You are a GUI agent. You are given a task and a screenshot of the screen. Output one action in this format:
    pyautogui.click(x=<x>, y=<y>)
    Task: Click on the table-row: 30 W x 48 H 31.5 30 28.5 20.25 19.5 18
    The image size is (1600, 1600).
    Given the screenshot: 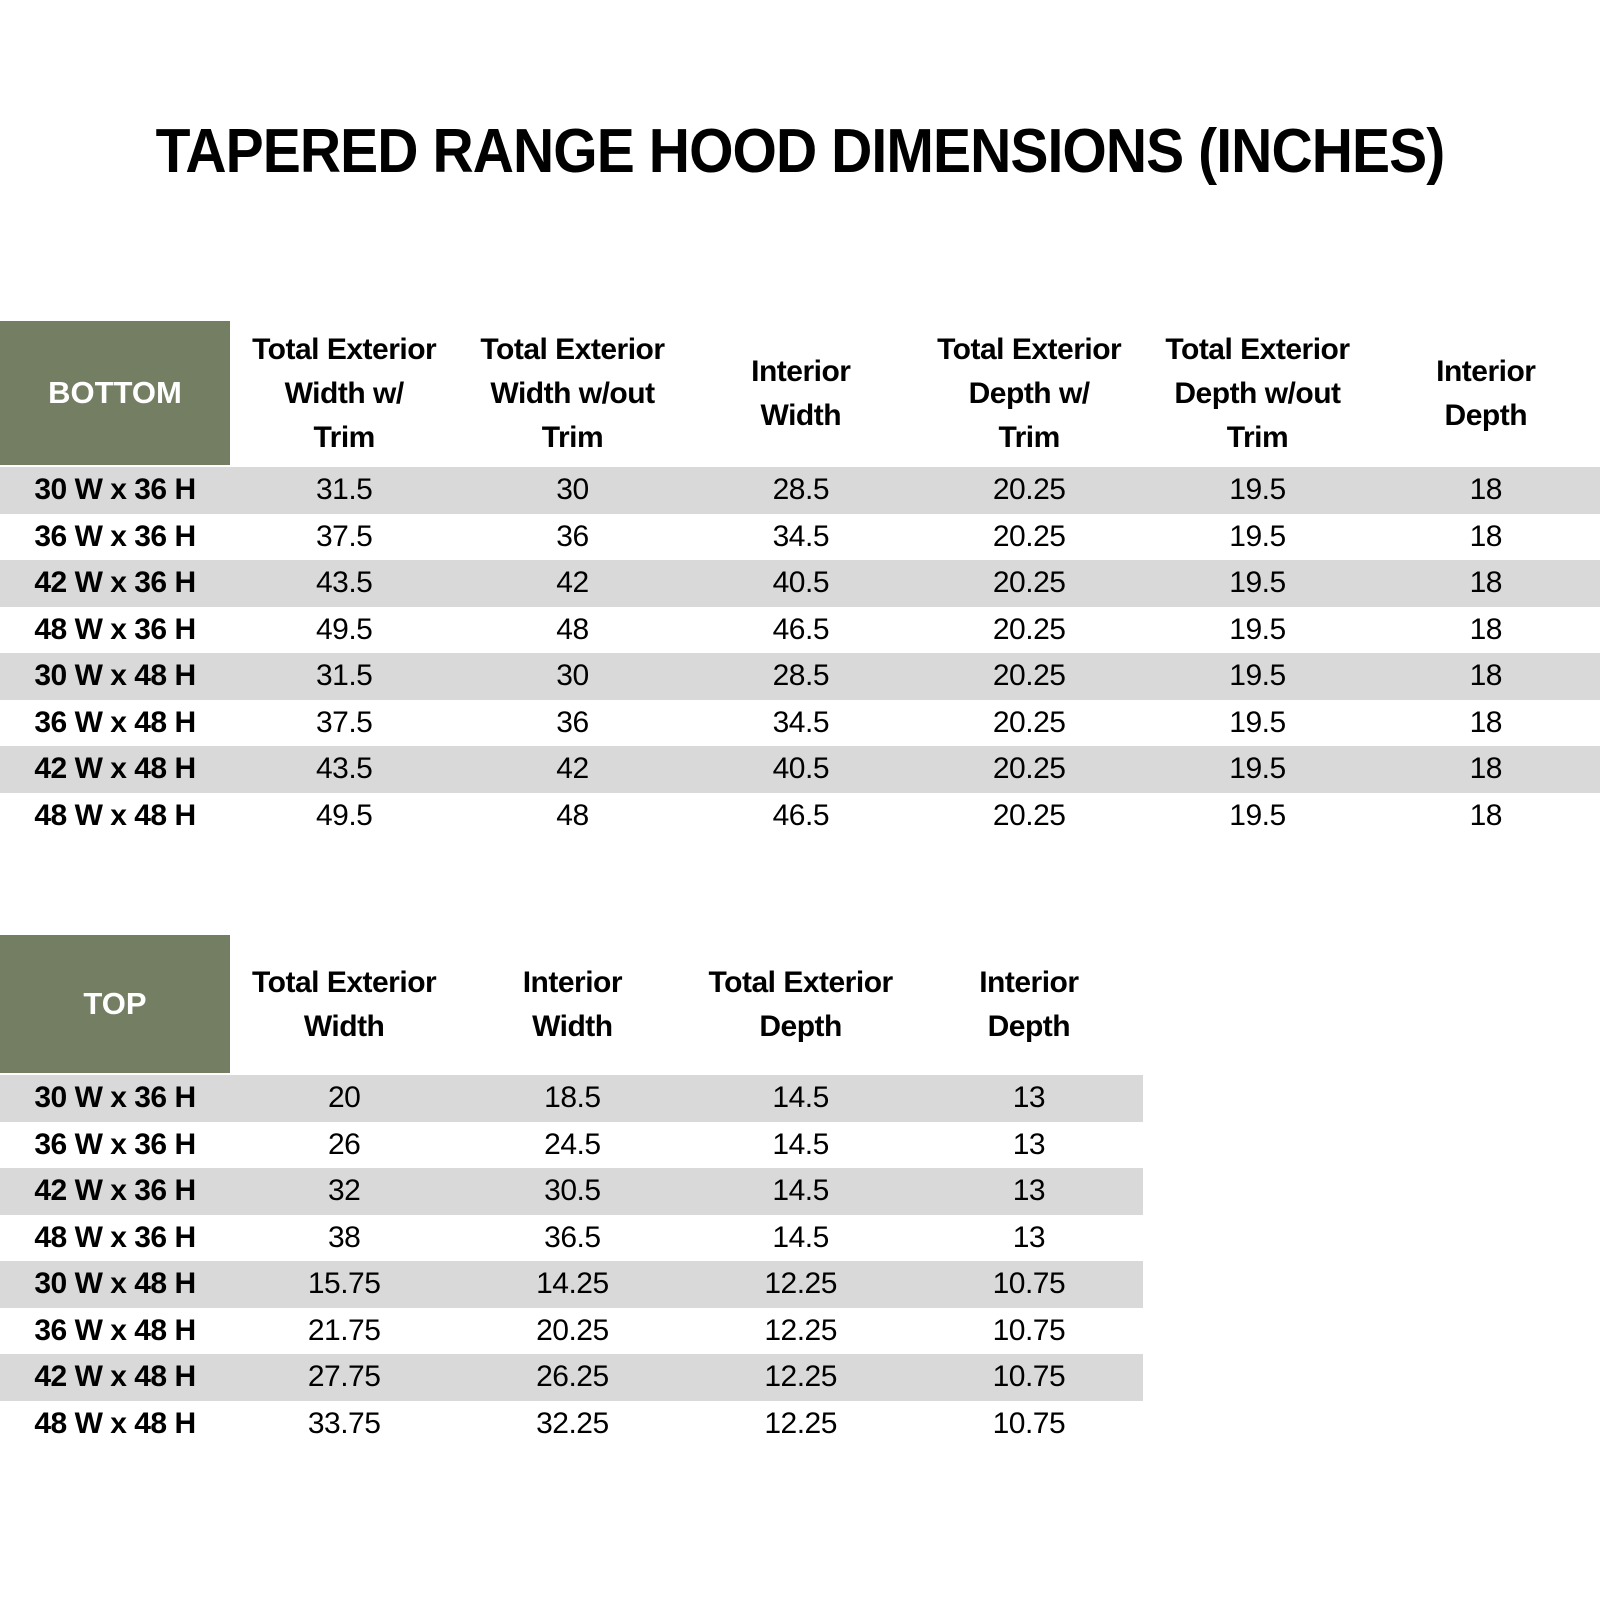 What is the action you would take?
    pyautogui.click(x=800, y=676)
    